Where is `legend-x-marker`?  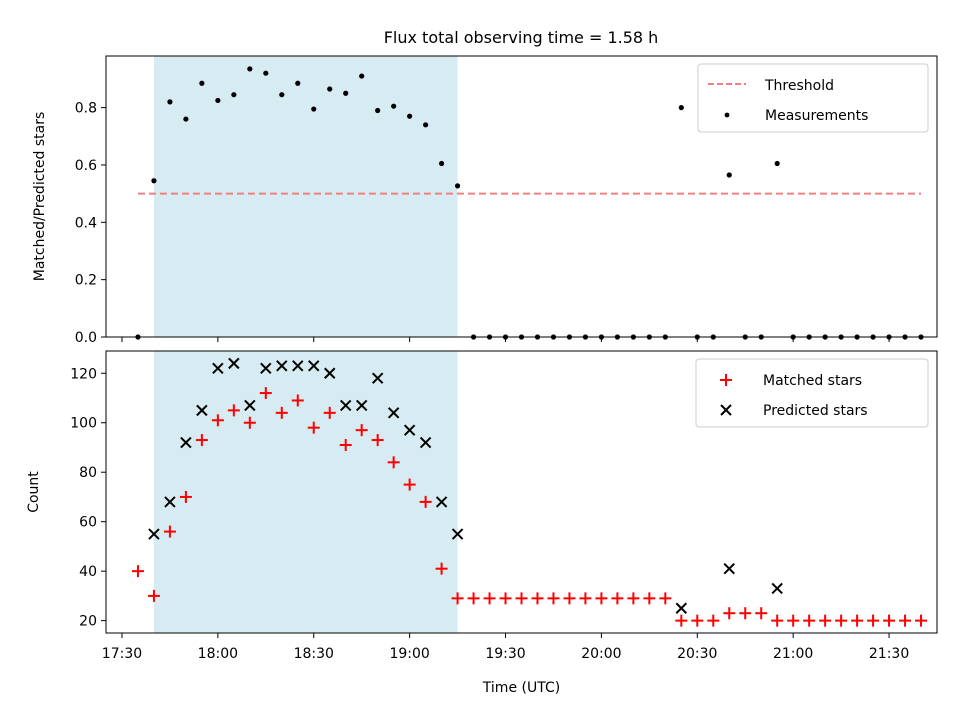
legend-x-marker is located at coordinates (726, 410).